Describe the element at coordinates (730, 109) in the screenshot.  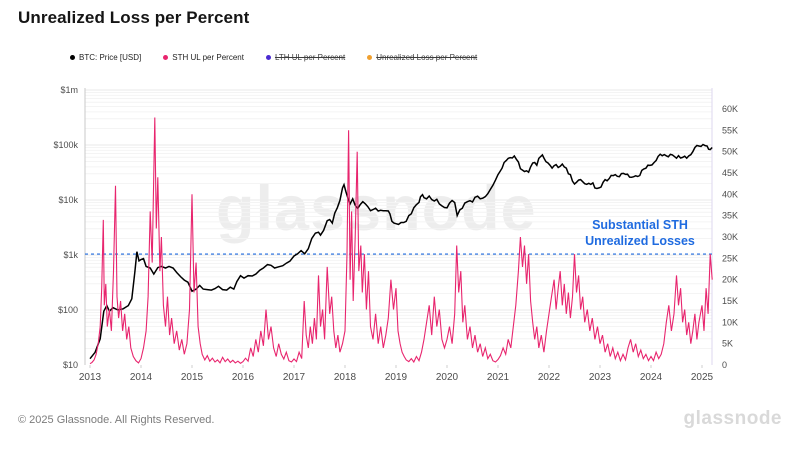
I see `svg-text: 60K` at that location.